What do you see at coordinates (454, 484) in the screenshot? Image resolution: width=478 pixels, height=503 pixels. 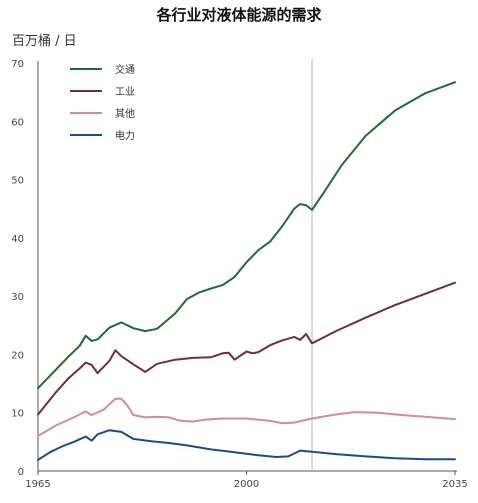 I see `x-tick-label: 2035` at bounding box center [454, 484].